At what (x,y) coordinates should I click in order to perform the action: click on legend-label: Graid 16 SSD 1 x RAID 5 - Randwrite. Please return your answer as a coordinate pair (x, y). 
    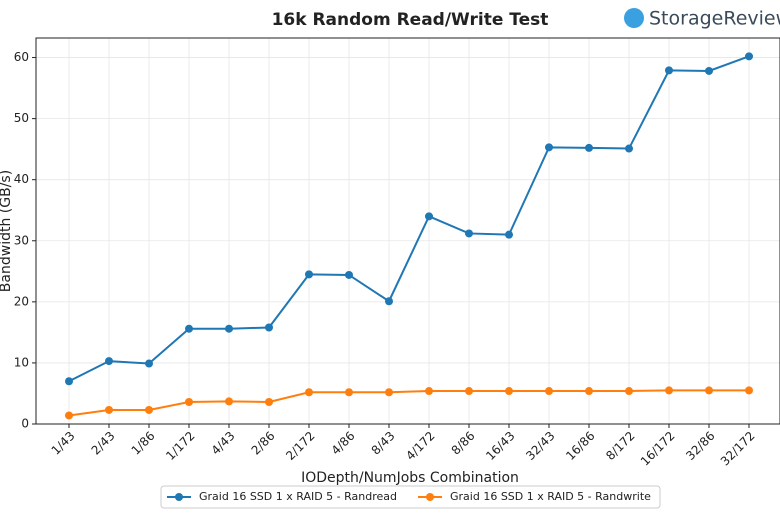
    Looking at the image, I should click on (550, 496).